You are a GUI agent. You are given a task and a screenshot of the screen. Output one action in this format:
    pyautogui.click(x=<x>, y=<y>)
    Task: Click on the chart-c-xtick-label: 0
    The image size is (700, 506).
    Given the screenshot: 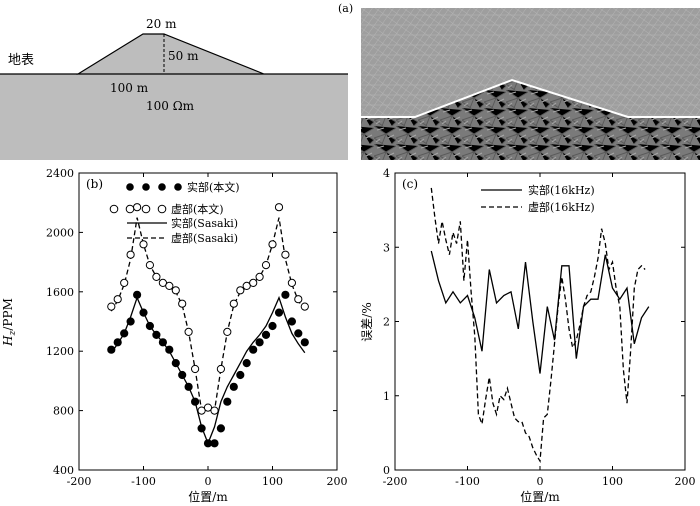 What is the action you would take?
    pyautogui.click(x=540, y=481)
    